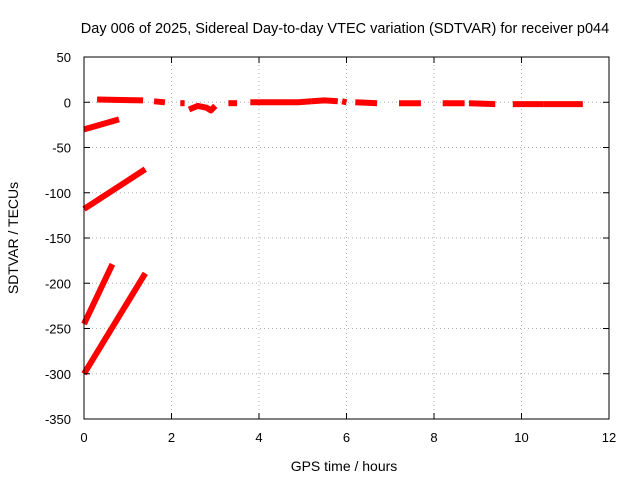  I want to click on x-tick-label: 10, so click(521, 437).